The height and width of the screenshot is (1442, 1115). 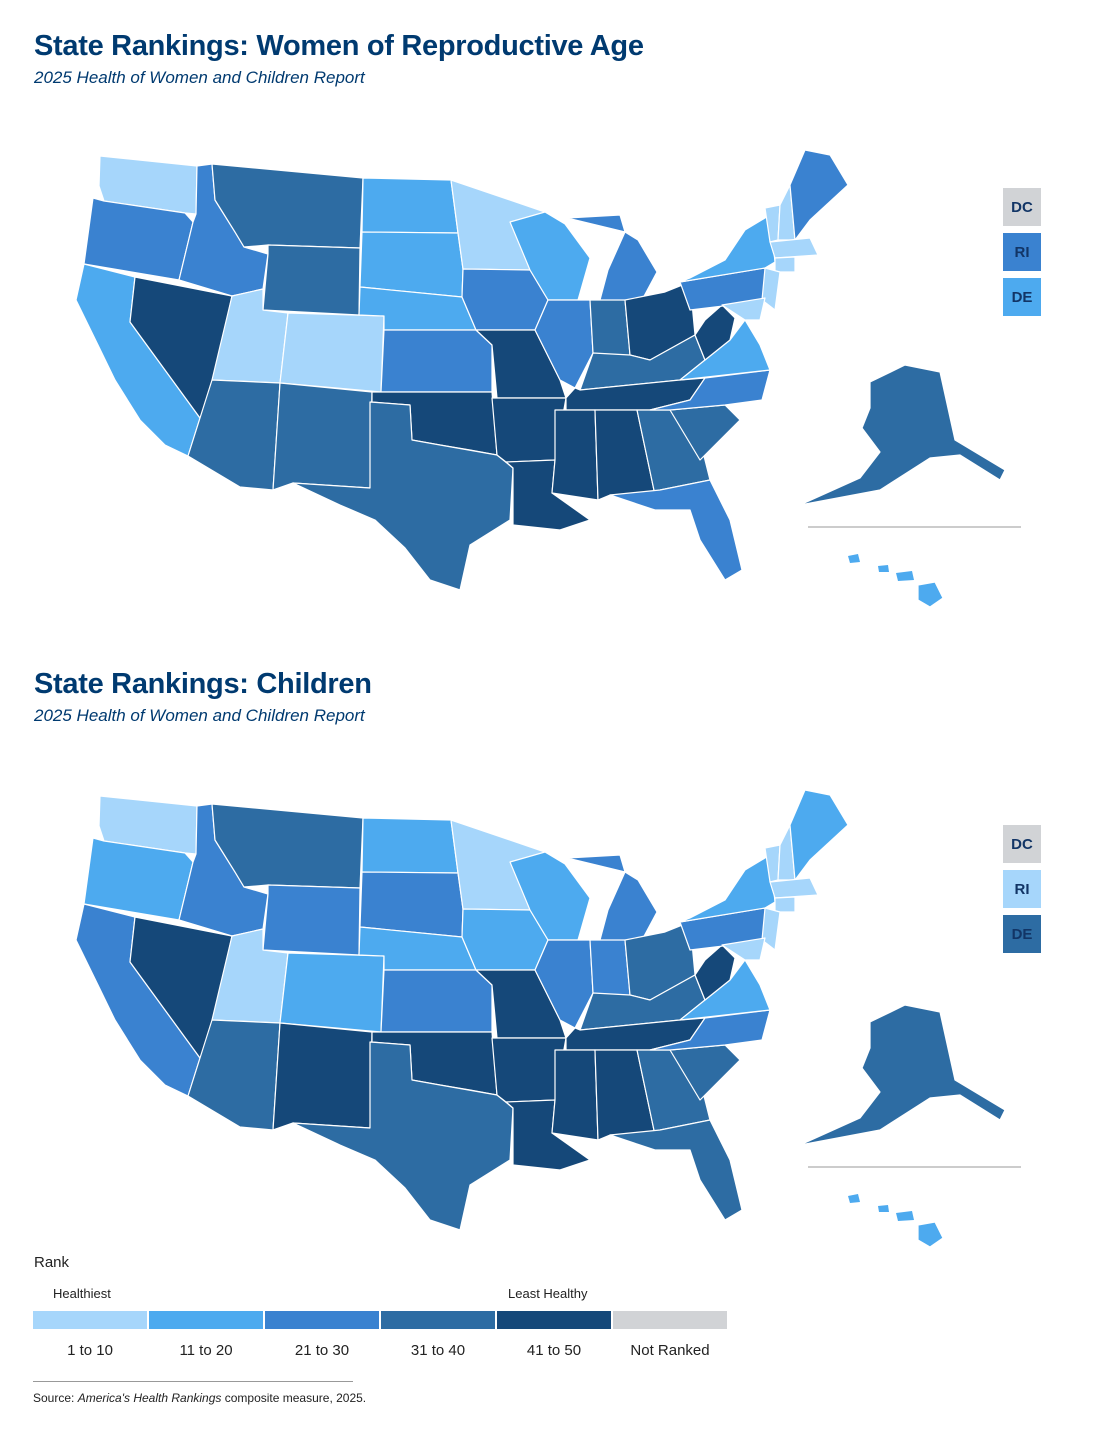 What do you see at coordinates (670, 1350) in the screenshot?
I see `legend-label: Not Ranked` at bounding box center [670, 1350].